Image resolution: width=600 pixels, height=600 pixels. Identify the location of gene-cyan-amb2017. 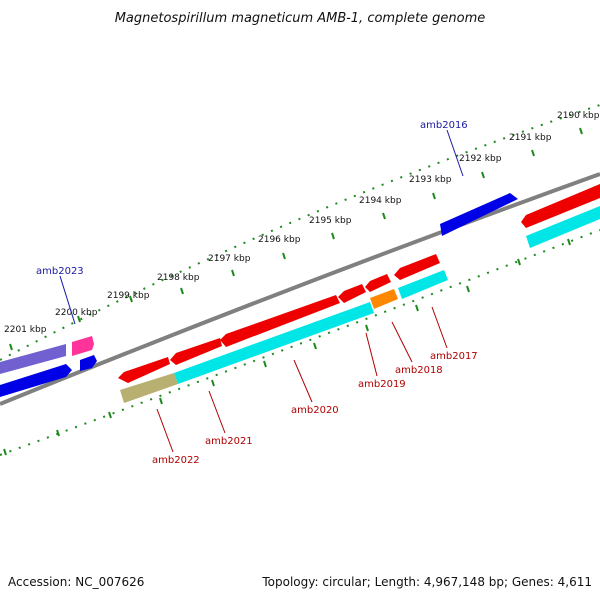
(423, 284).